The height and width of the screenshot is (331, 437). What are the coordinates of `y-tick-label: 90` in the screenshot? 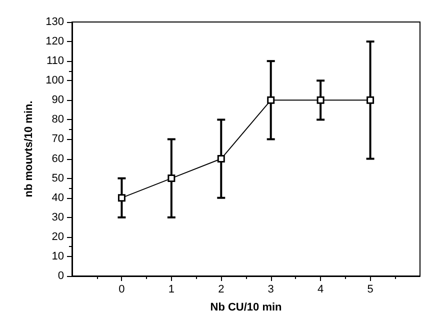 It's located at (58, 100).